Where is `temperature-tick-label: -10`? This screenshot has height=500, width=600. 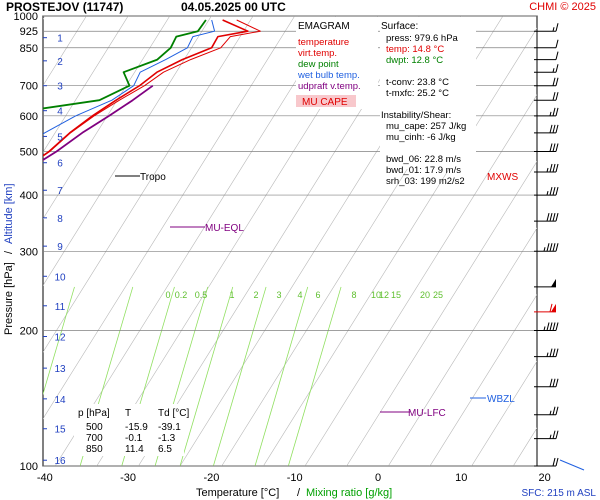 temperature-tick-label: -10 is located at coordinates (295, 478).